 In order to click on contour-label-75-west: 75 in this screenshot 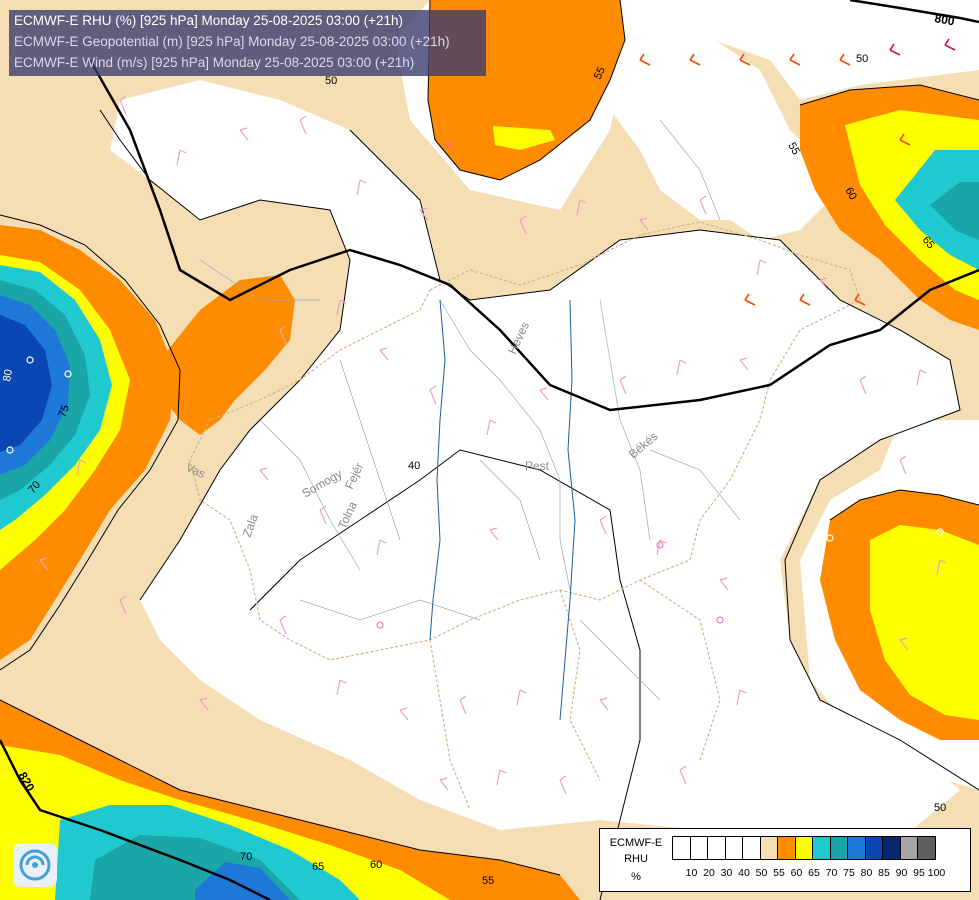, I will do `click(64, 411)`.